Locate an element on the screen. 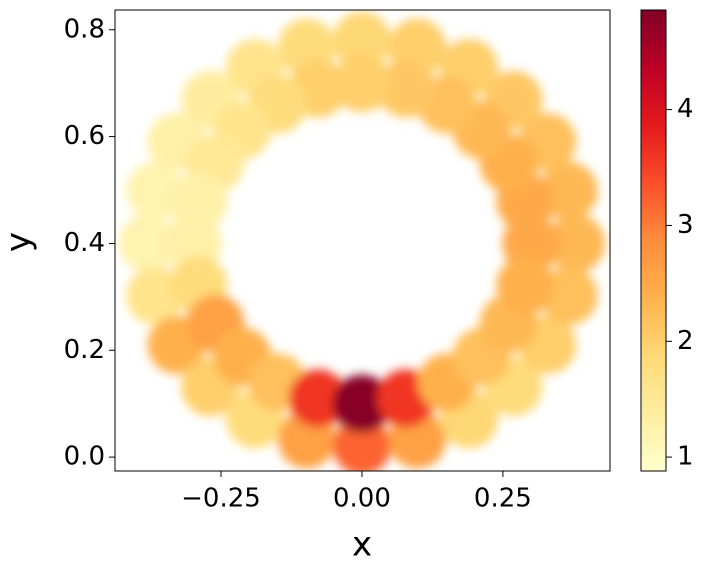  y-tick-label: 0.6 is located at coordinates (84, 136).